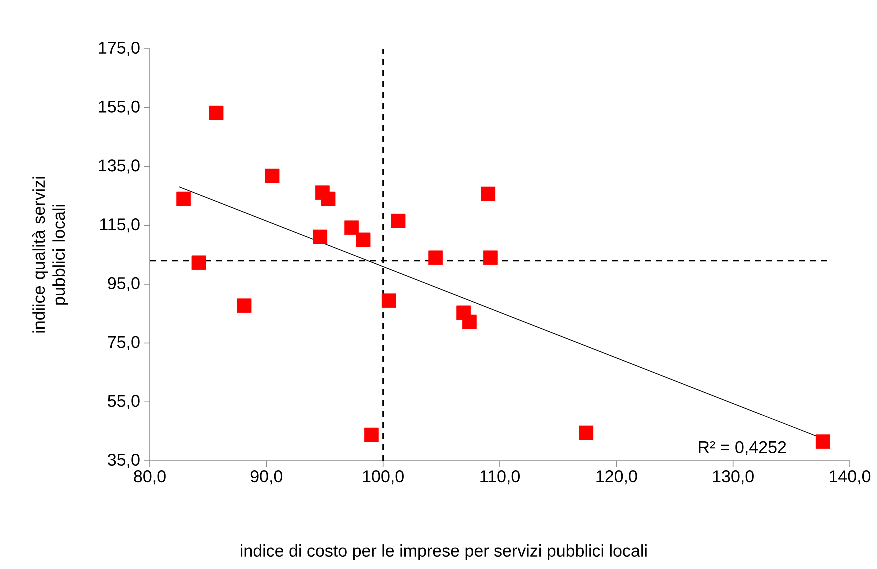 Image resolution: width=877 pixels, height=569 pixels. I want to click on y-axis-title: indiice qualità servizi pubblici locali, so click(50, 255).